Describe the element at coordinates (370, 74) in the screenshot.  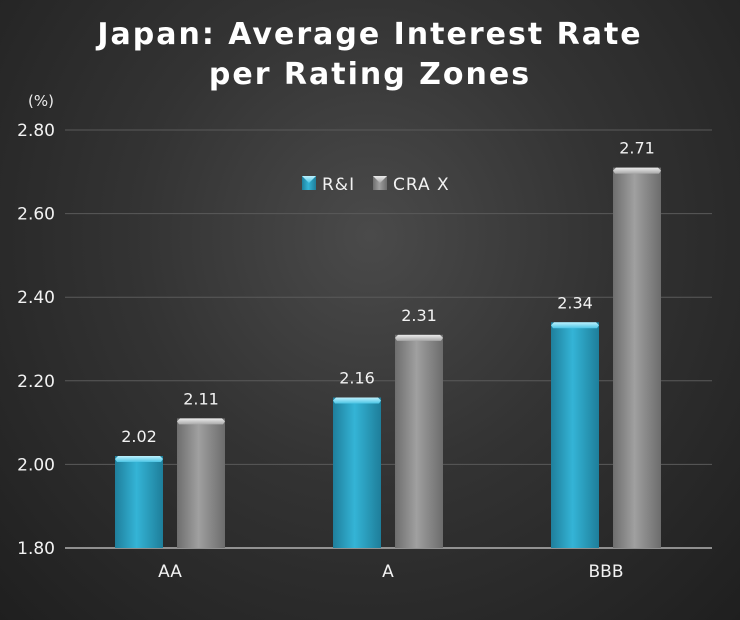
I see `chart-title-line-2: per Rating Zones` at that location.